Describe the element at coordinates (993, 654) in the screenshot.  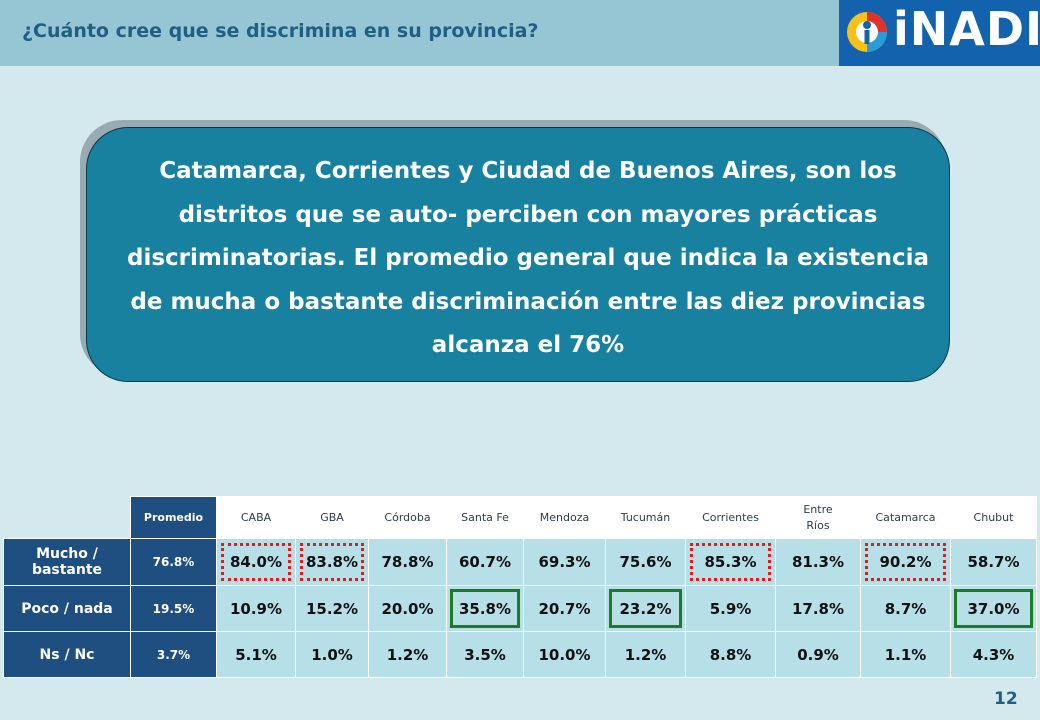
I see `table-cell: 4.3%` at that location.